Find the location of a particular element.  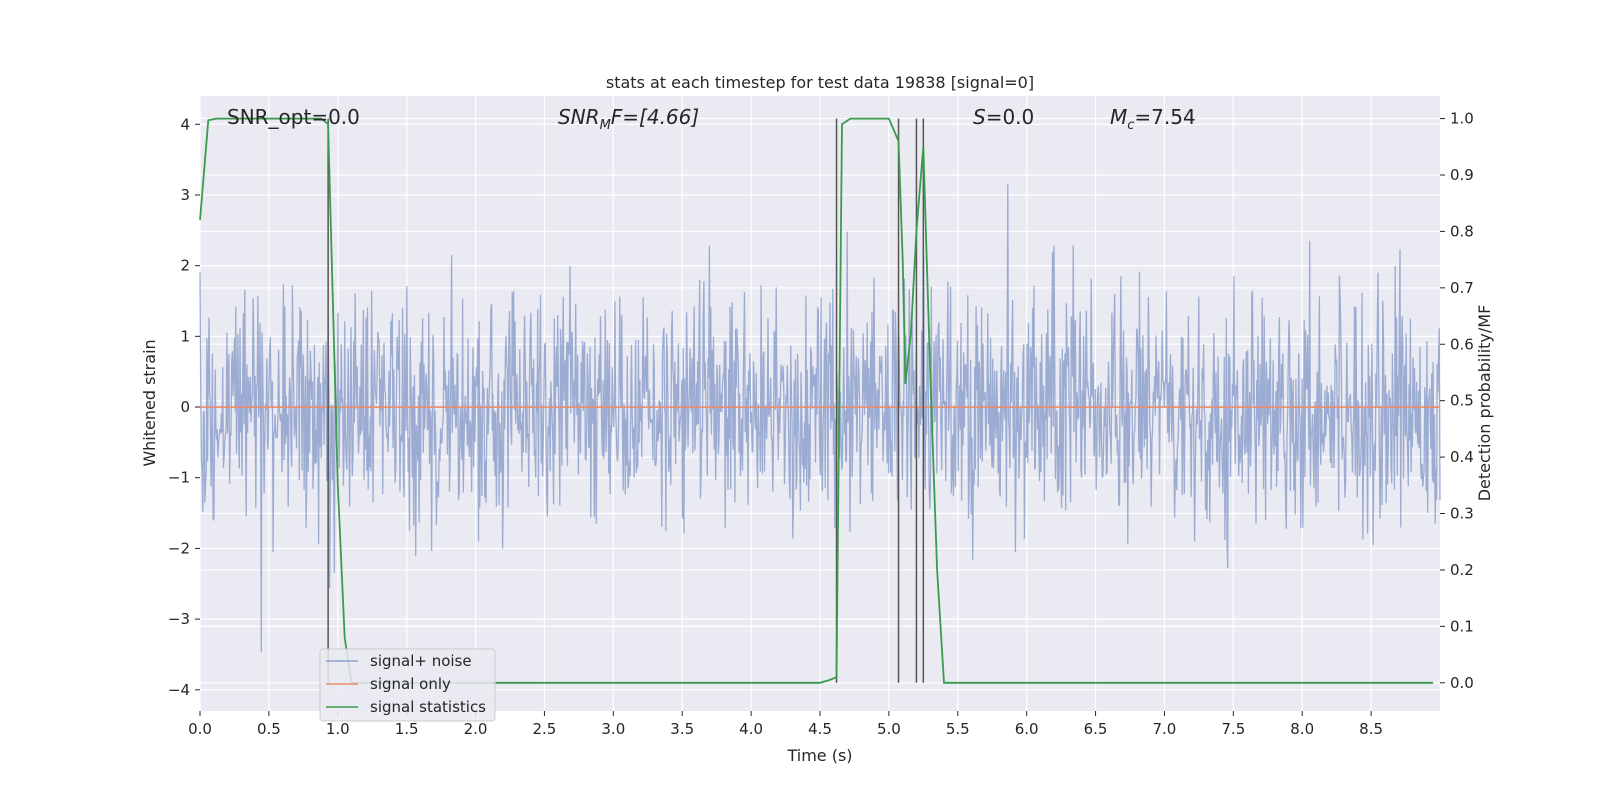

y-tick-label-right: 0.5 is located at coordinates (1462, 401).